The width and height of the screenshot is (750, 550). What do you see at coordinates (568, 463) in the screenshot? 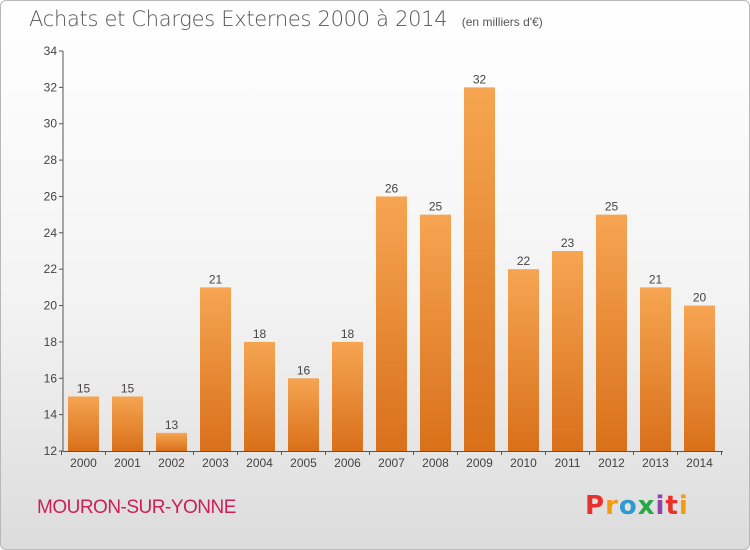
I see `x-tick-label: 2011` at bounding box center [568, 463].